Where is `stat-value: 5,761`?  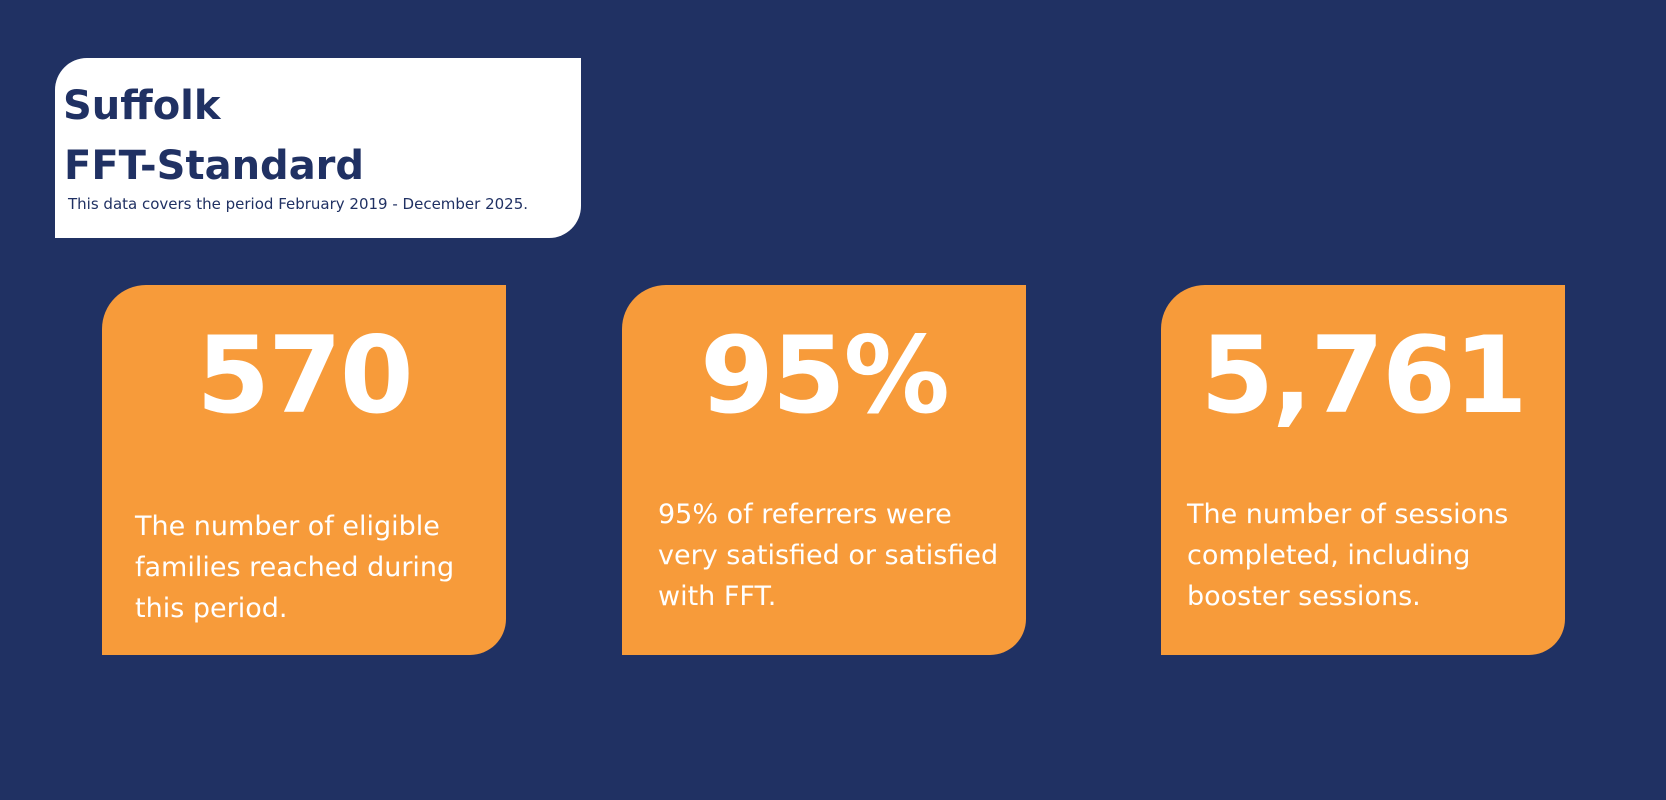
stat-value: 5,761 is located at coordinates (1363, 375).